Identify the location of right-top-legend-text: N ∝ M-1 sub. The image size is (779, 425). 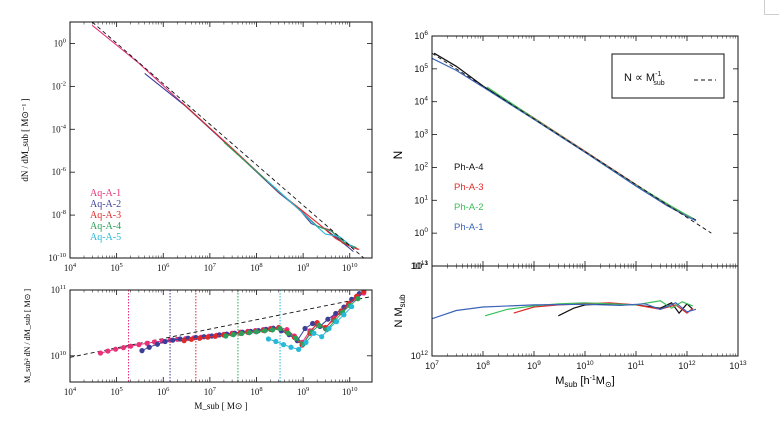
(644, 79).